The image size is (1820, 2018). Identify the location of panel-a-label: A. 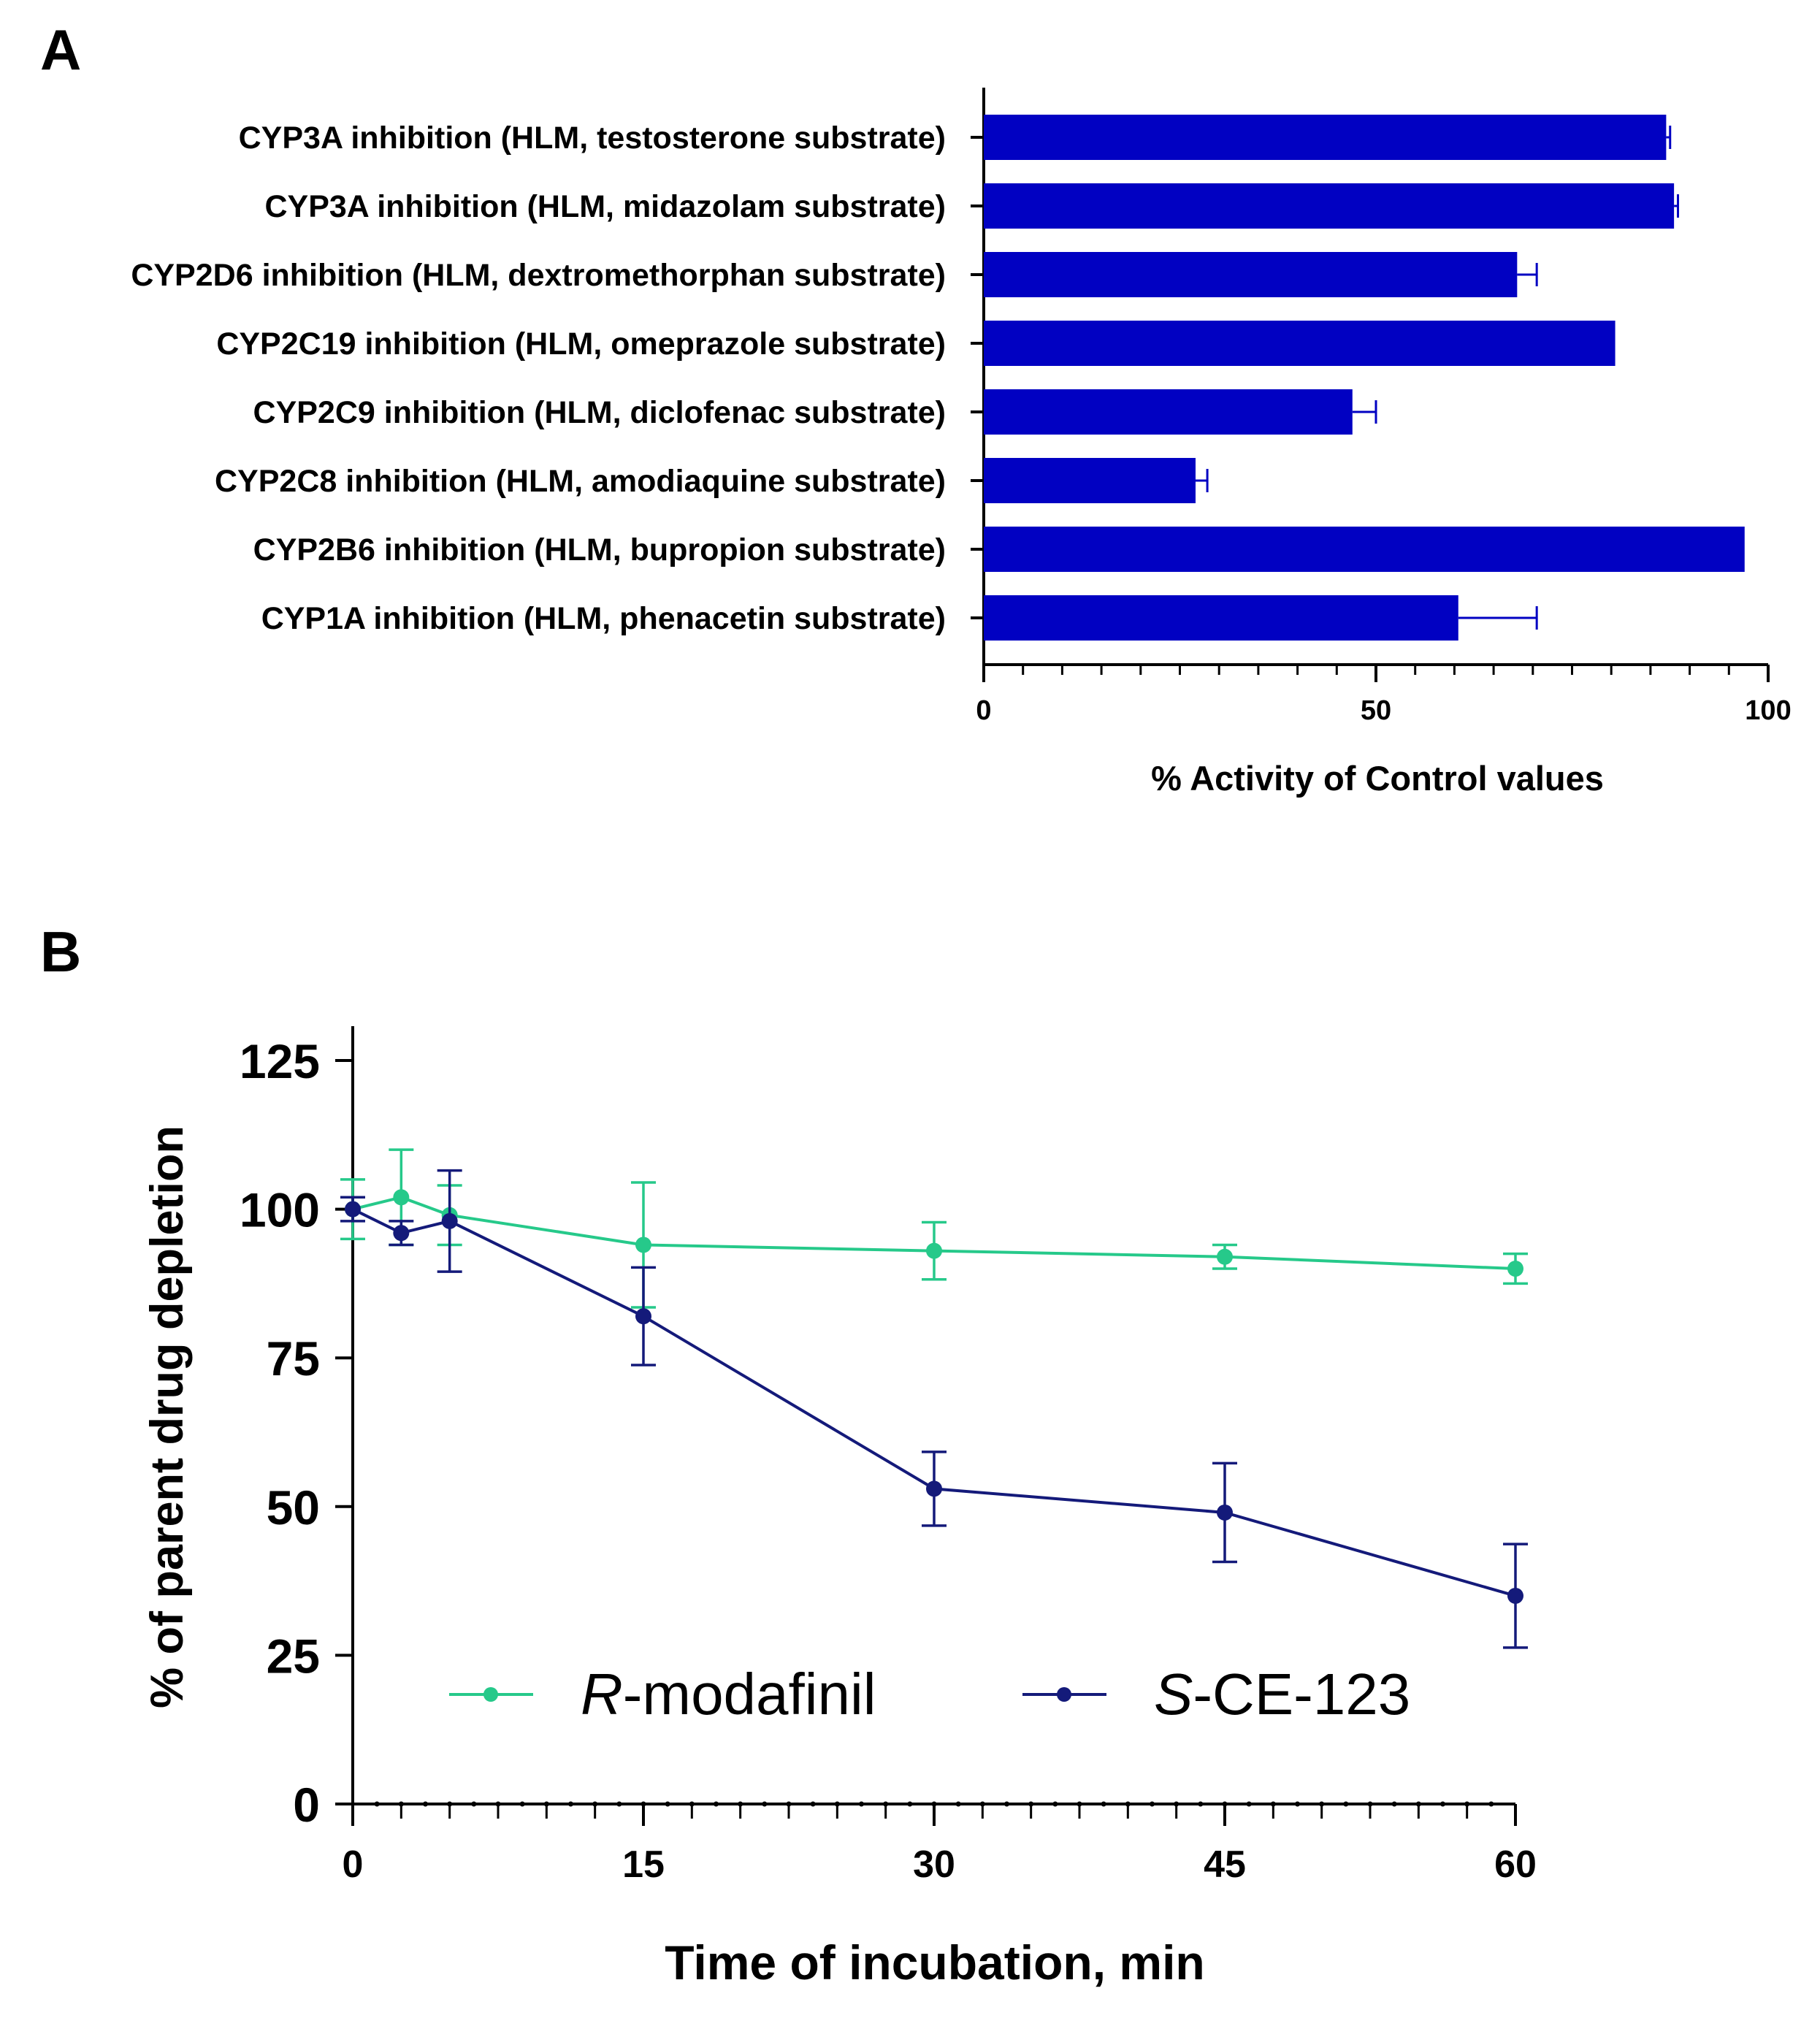
(61, 50).